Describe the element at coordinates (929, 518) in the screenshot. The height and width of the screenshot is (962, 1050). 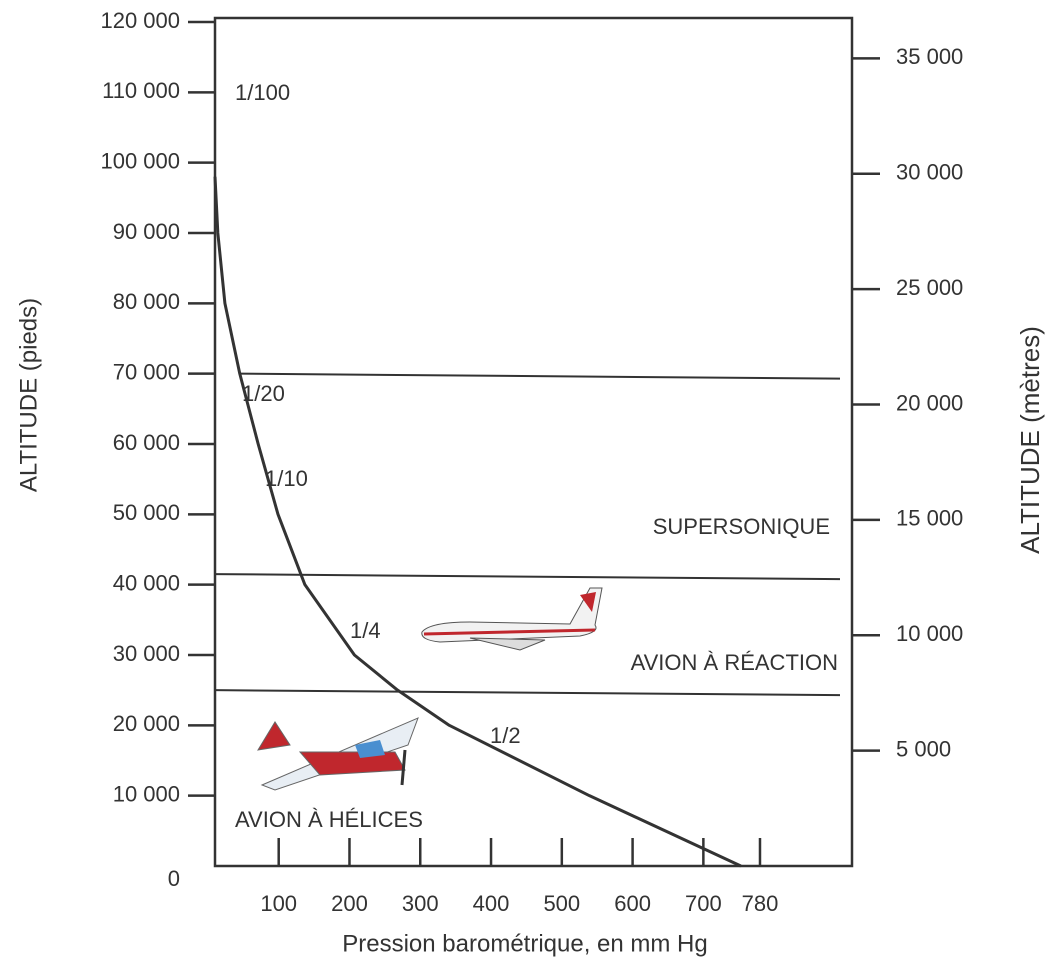
I see `y2-tick-label: 15 000` at that location.